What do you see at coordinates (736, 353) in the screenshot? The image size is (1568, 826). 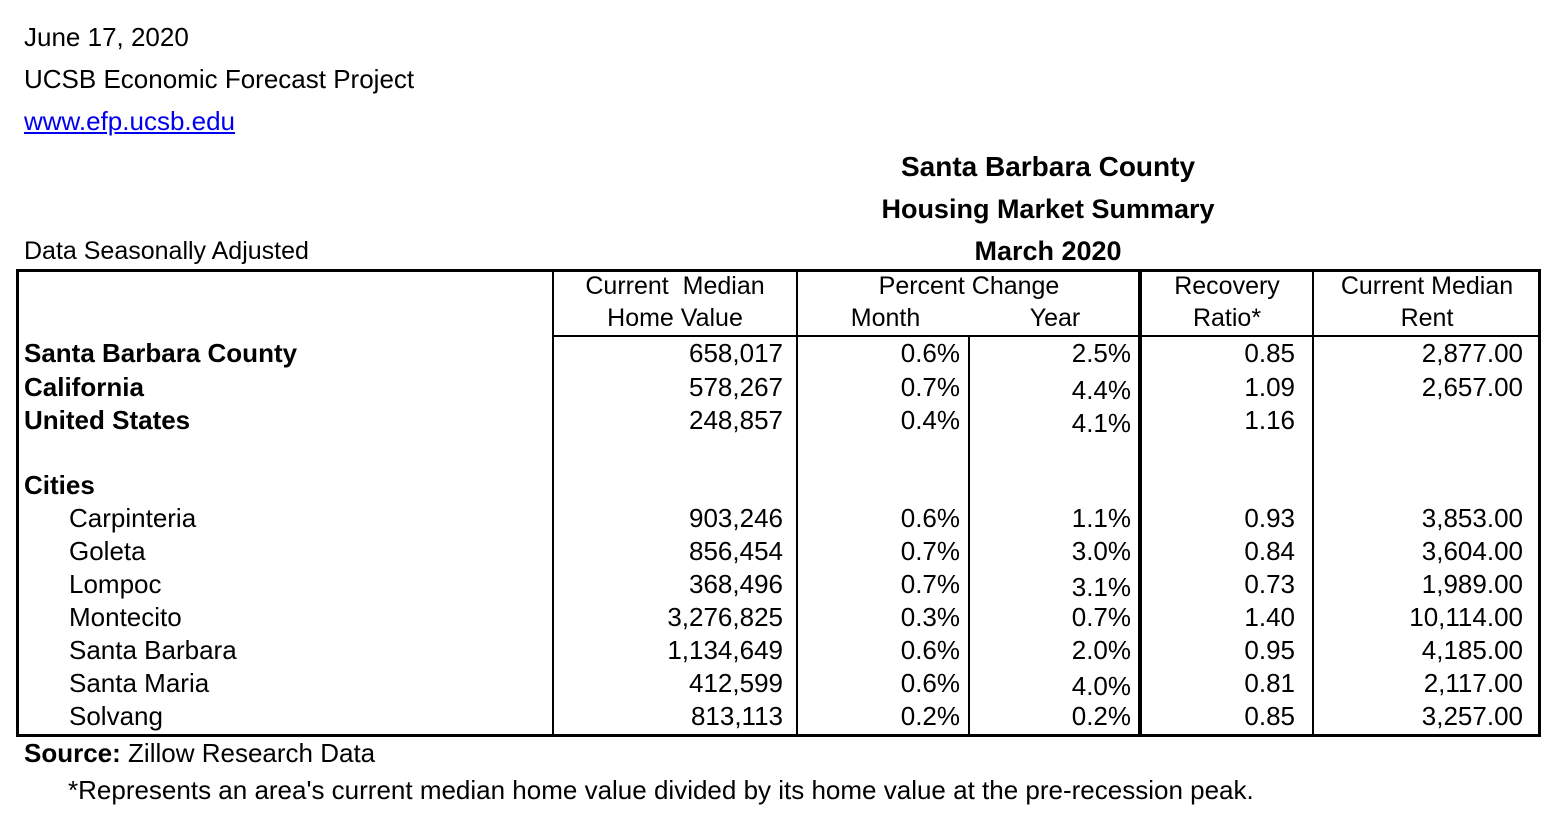 I see `home-value-cell: 658,017` at bounding box center [736, 353].